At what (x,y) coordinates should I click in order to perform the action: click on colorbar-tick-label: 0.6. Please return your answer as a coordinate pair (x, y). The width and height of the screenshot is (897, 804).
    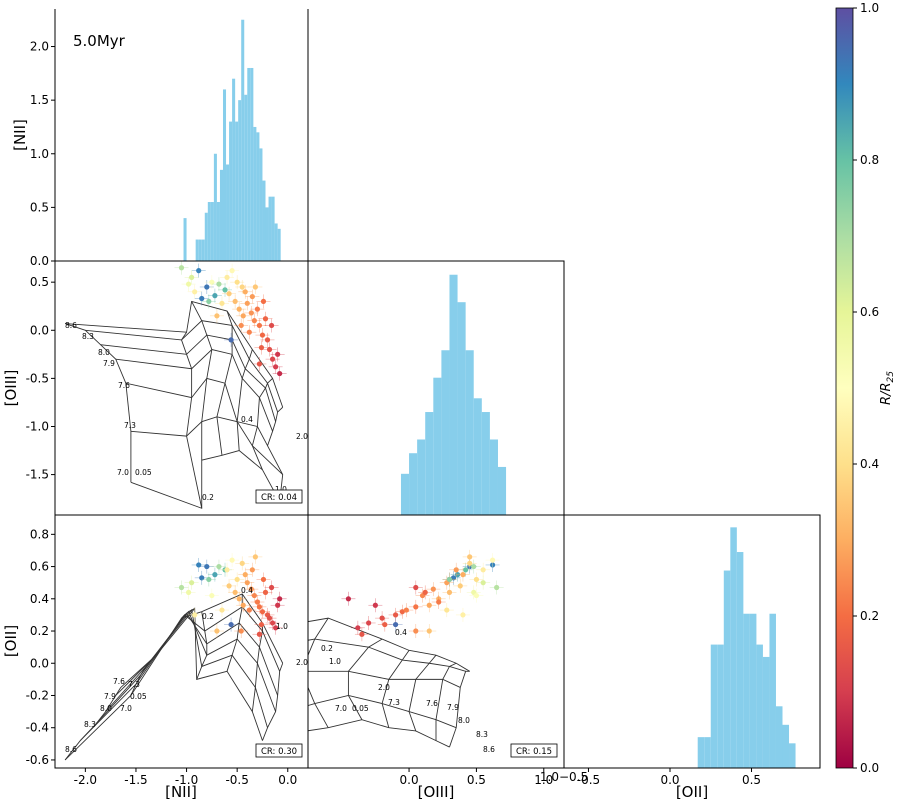
    Looking at the image, I should click on (869, 312).